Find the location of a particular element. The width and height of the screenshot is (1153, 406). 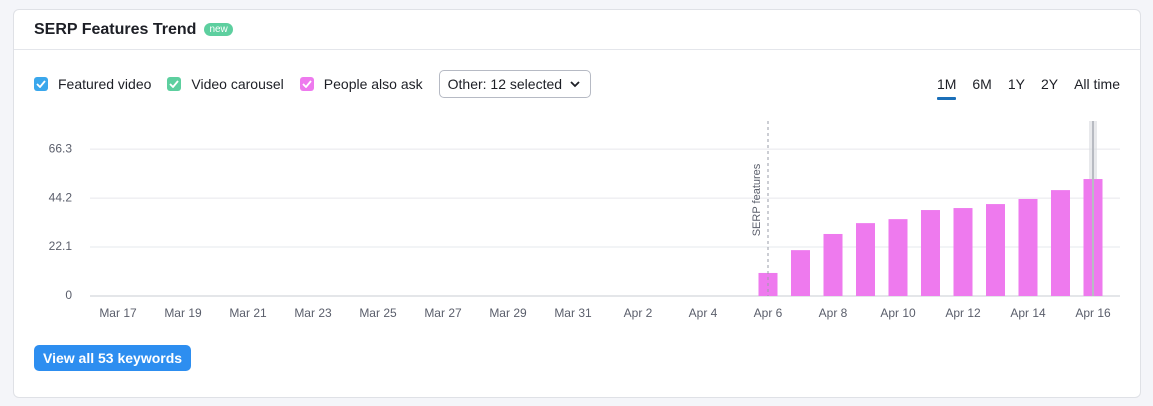

y-tick-label: 66.3 is located at coordinates (61, 148).